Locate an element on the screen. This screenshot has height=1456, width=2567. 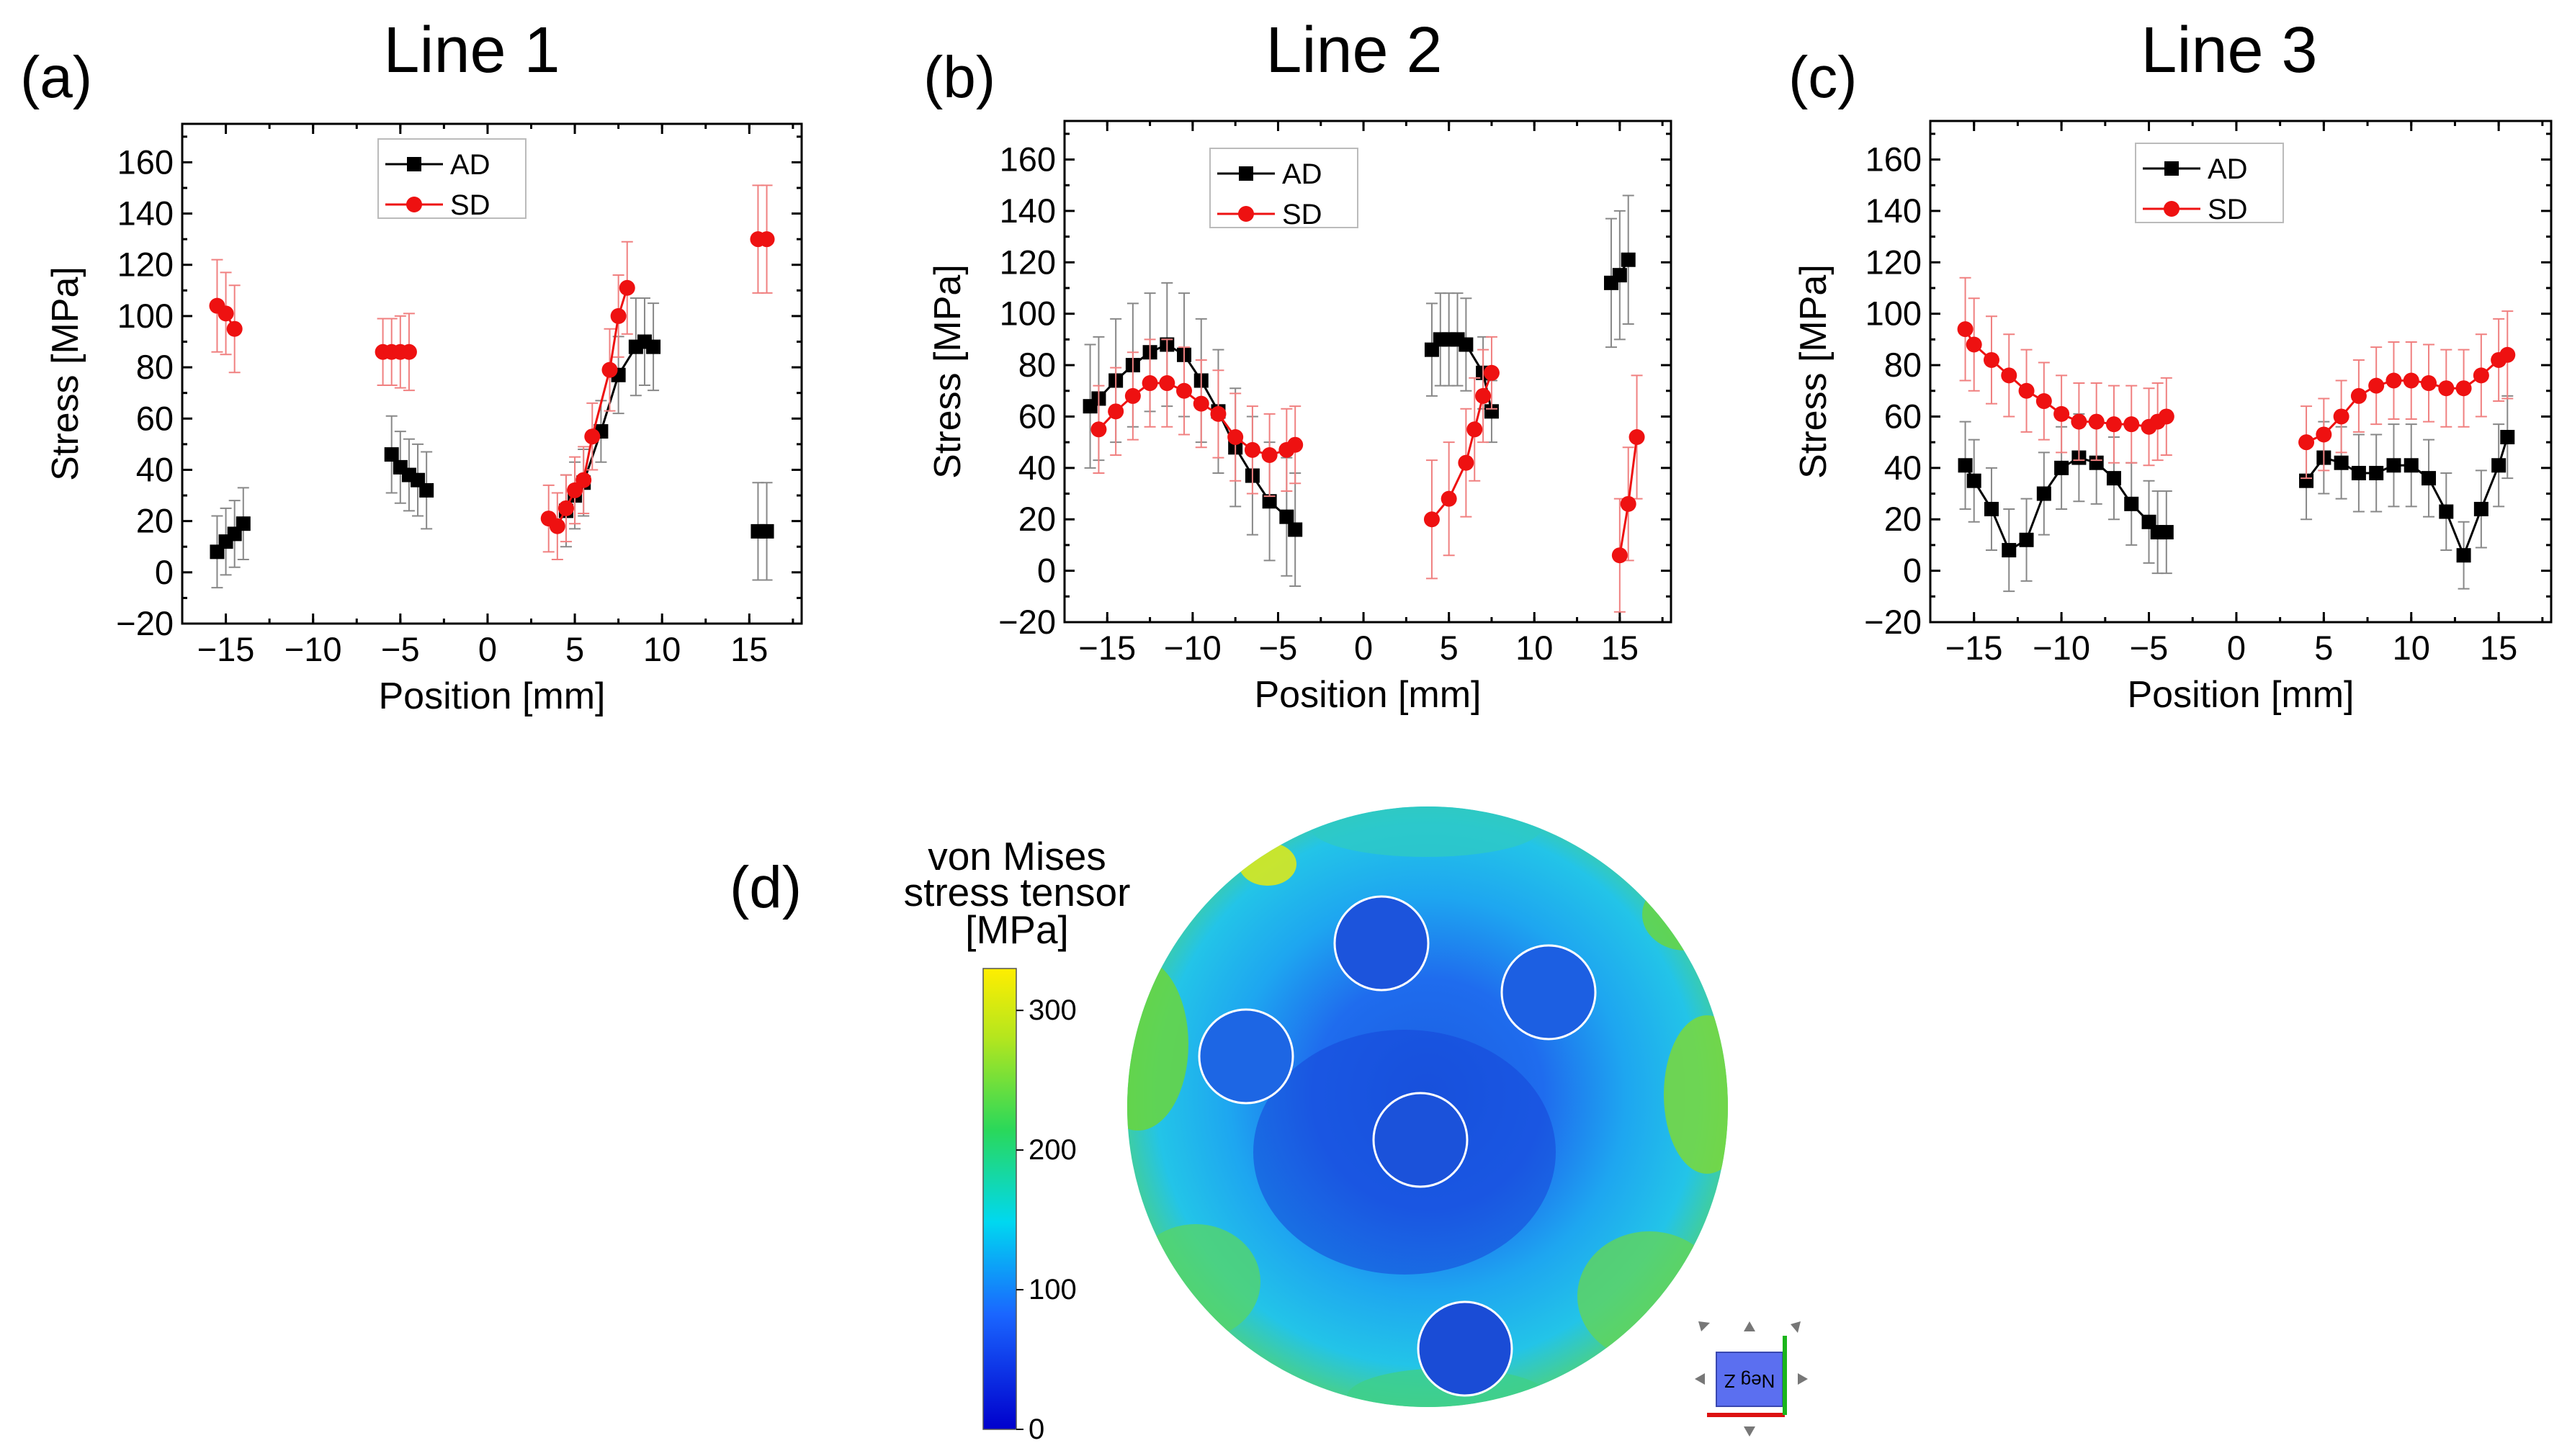
x-tick-label: 10 is located at coordinates (2411, 648).